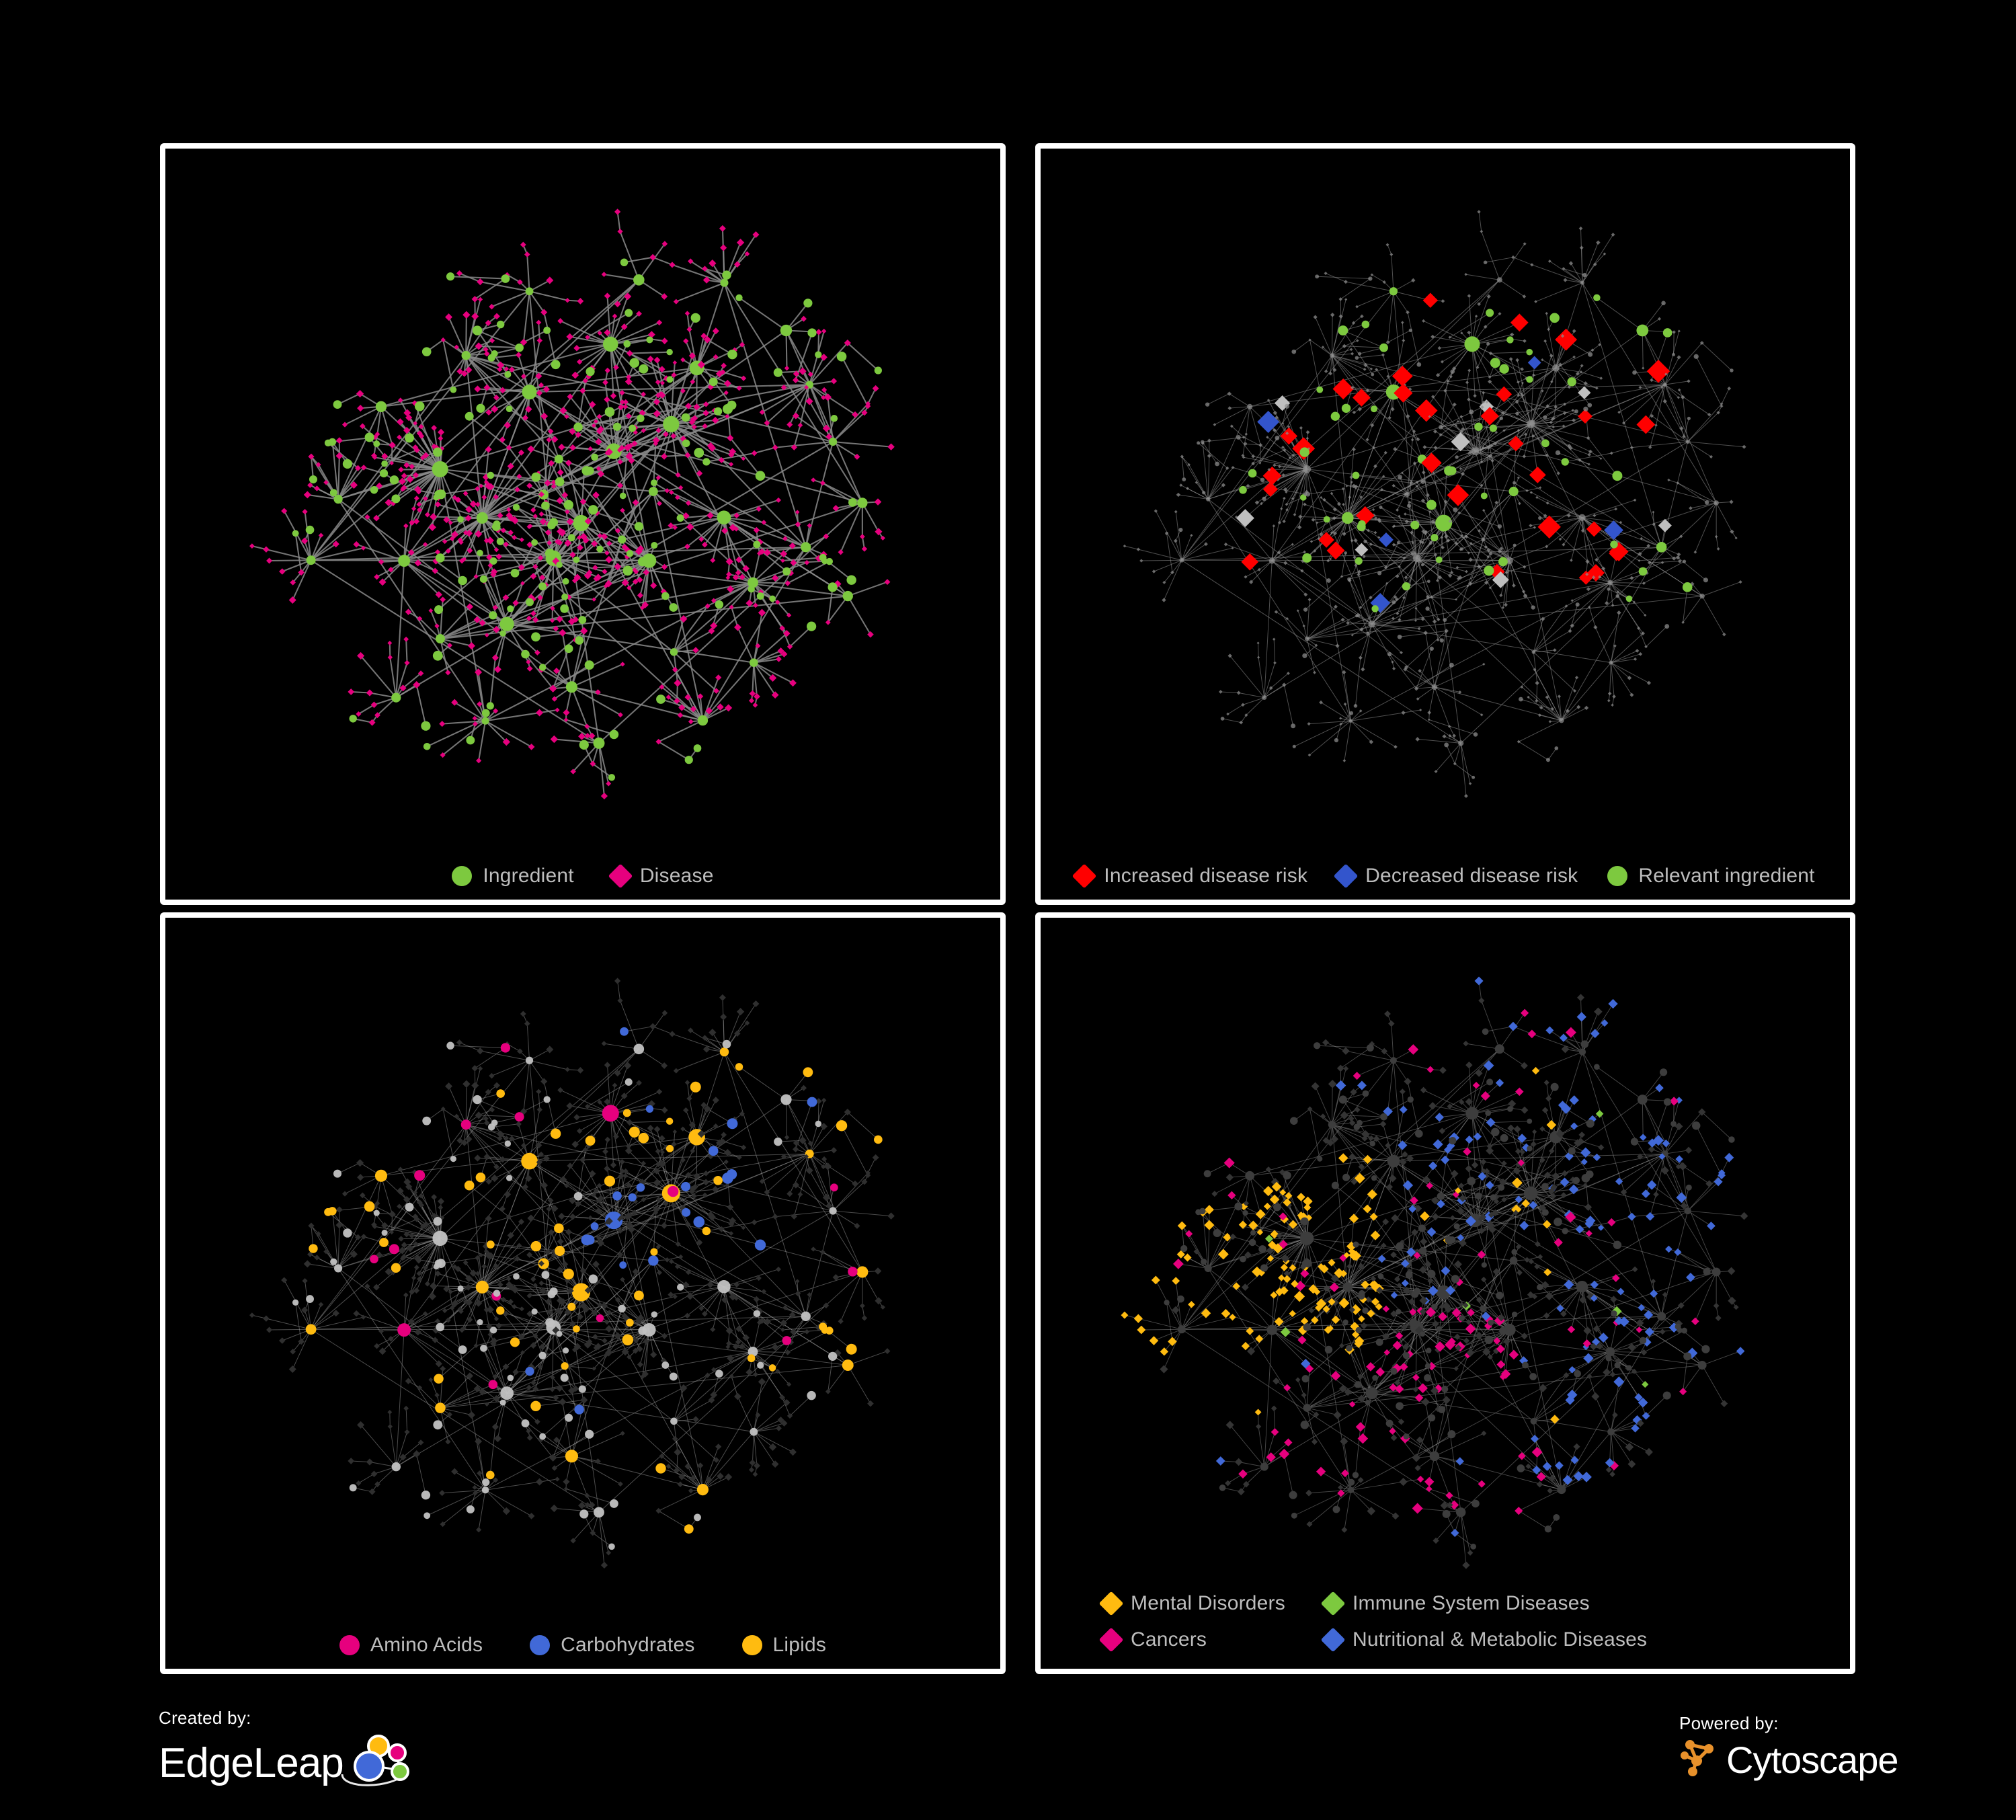  What do you see at coordinates (1726, 876) in the screenshot?
I see `legend-label: Relevant ingredient` at bounding box center [1726, 876].